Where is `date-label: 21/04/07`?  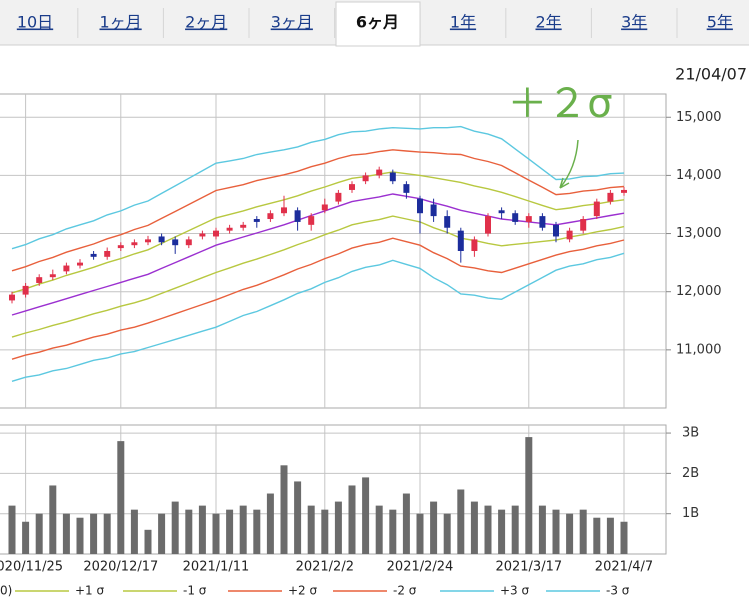
date-label: 21/04/07 is located at coordinates (711, 74).